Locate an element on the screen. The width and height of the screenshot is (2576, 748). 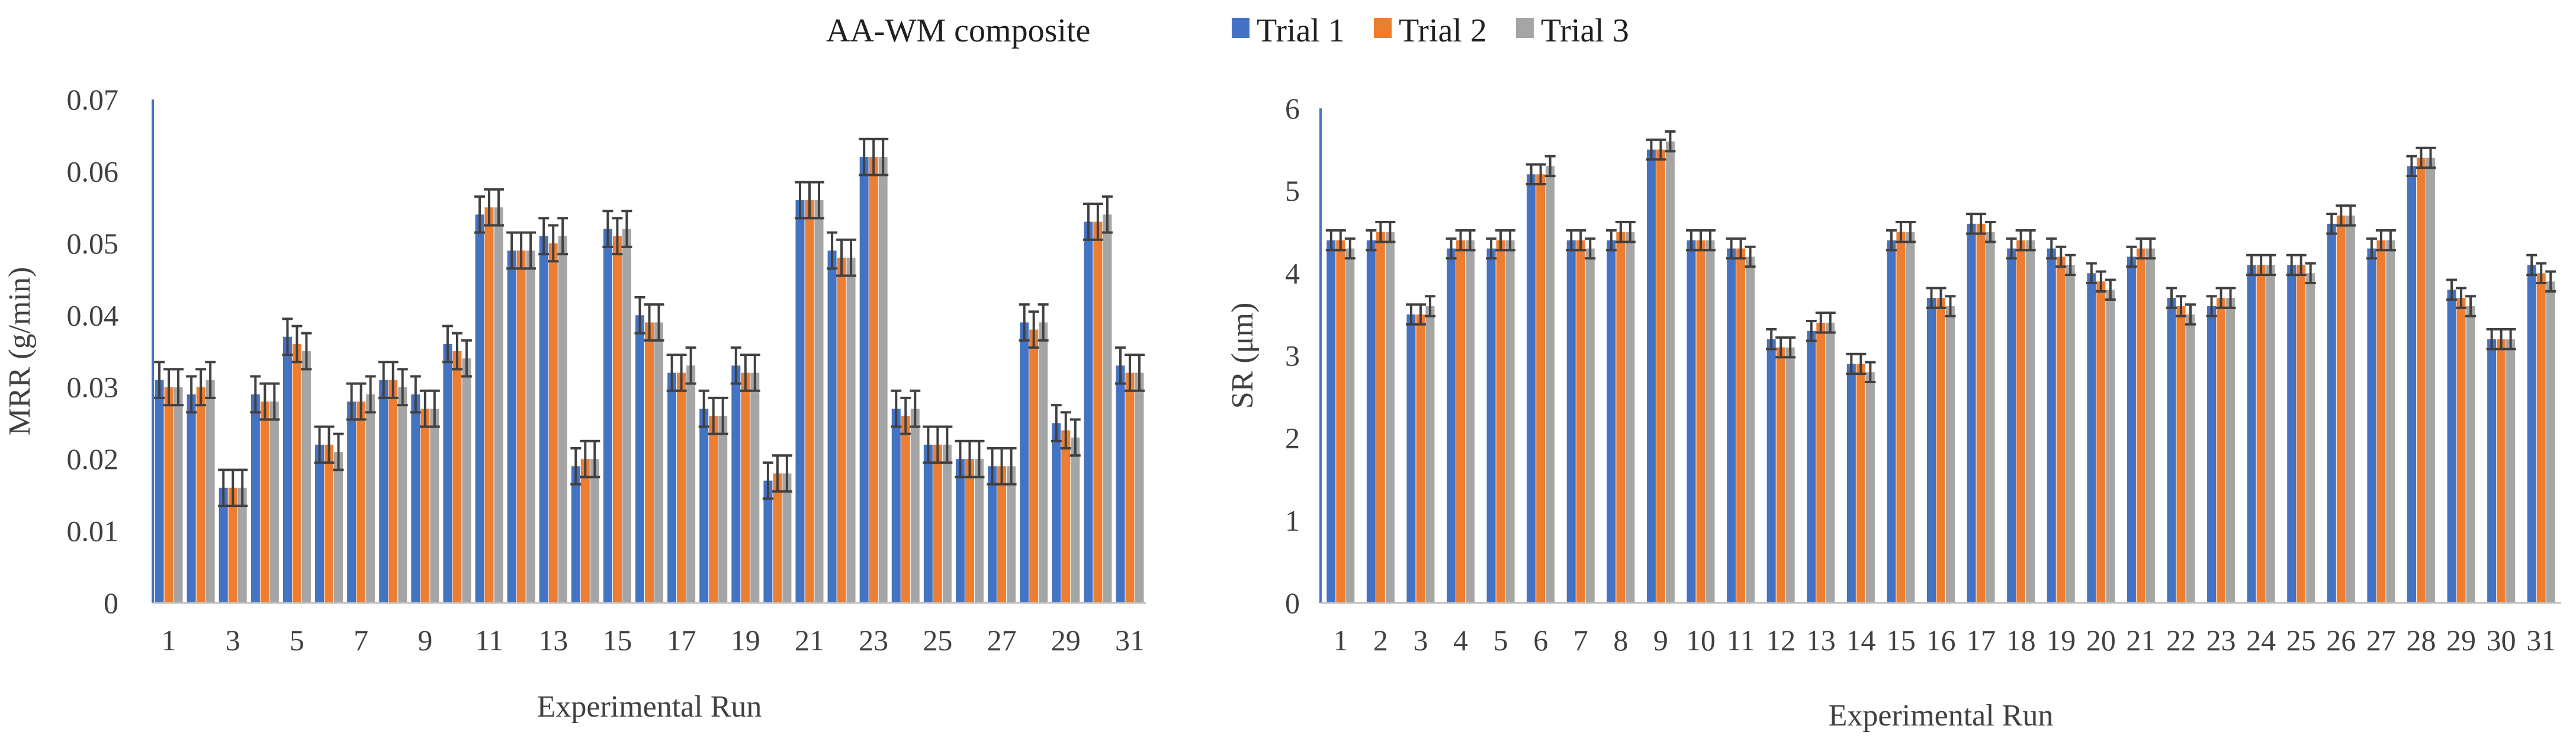
y-tick-label: 0.06 is located at coordinates (93, 171).